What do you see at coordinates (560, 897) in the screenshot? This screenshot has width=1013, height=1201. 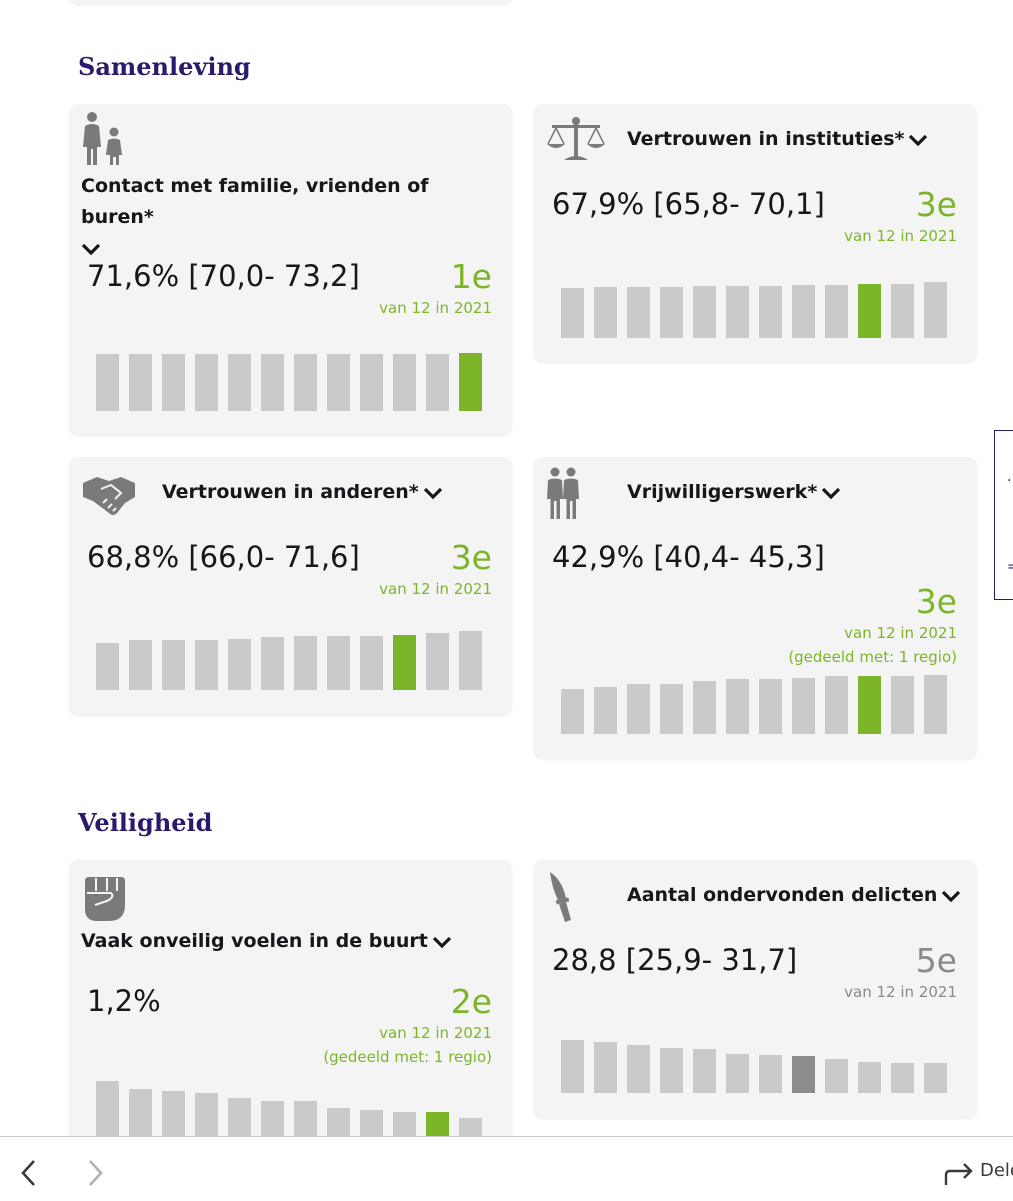 I see `knife-icon` at bounding box center [560, 897].